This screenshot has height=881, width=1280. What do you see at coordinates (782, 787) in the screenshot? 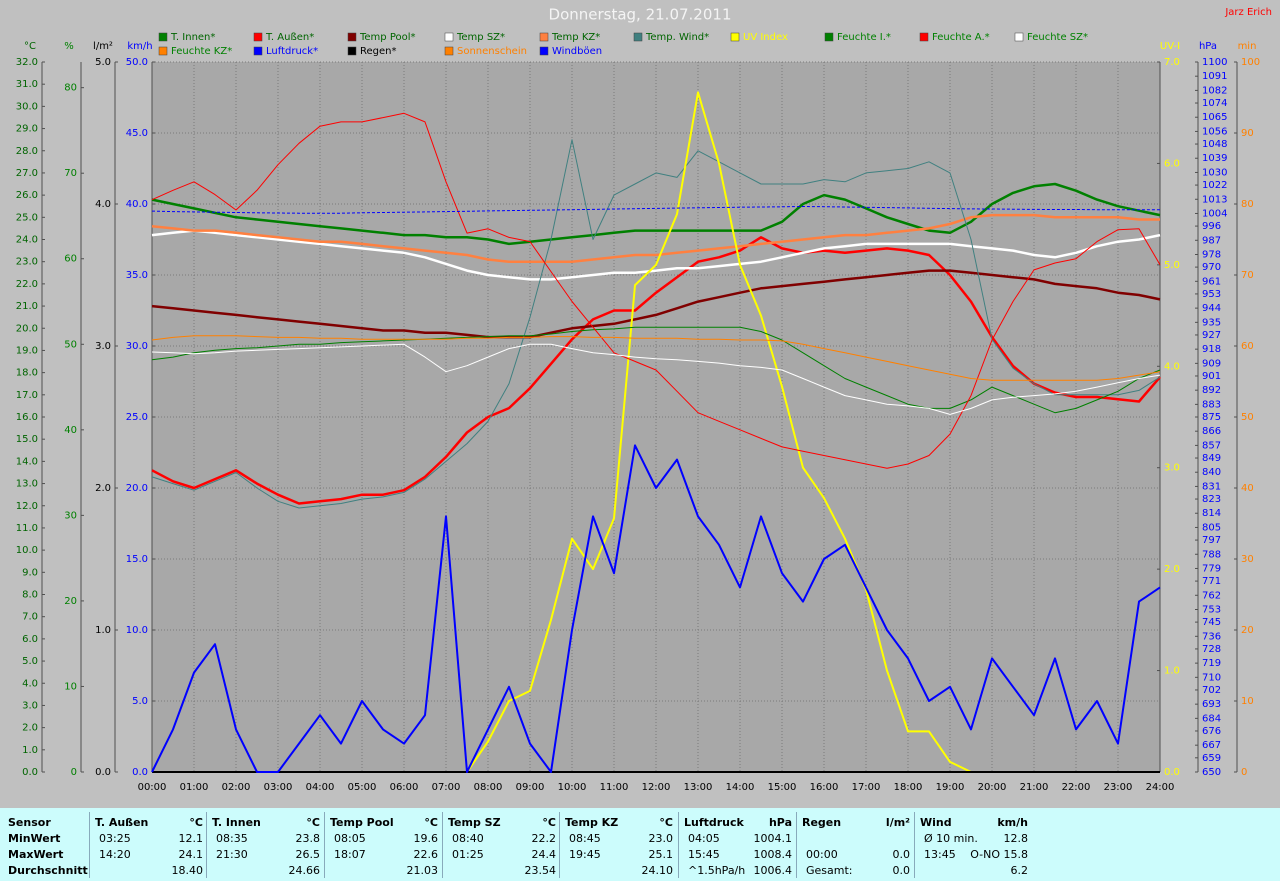
I see `x-tick-label: 15:00` at bounding box center [782, 787].